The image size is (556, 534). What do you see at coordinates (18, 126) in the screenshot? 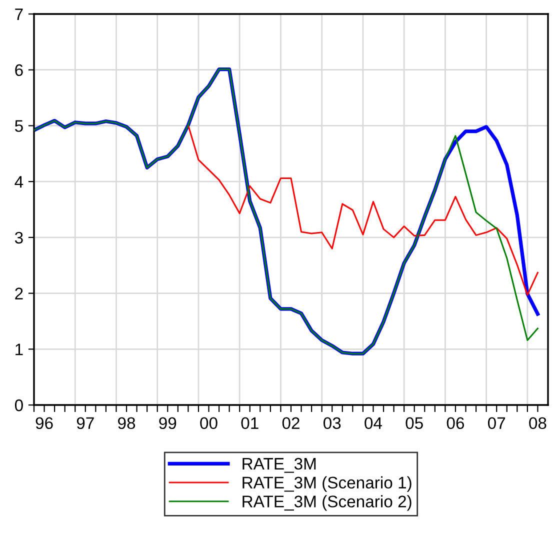
I see `y-tick-label: 5` at bounding box center [18, 126].